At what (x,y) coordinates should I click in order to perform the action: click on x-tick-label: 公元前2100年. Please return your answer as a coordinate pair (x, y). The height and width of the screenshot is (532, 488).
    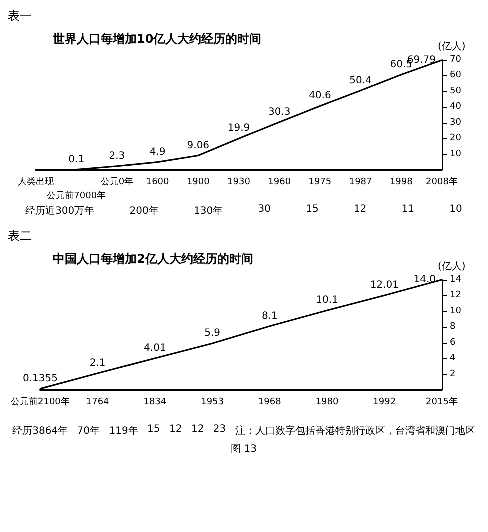
    Looking at the image, I should click on (40, 402).